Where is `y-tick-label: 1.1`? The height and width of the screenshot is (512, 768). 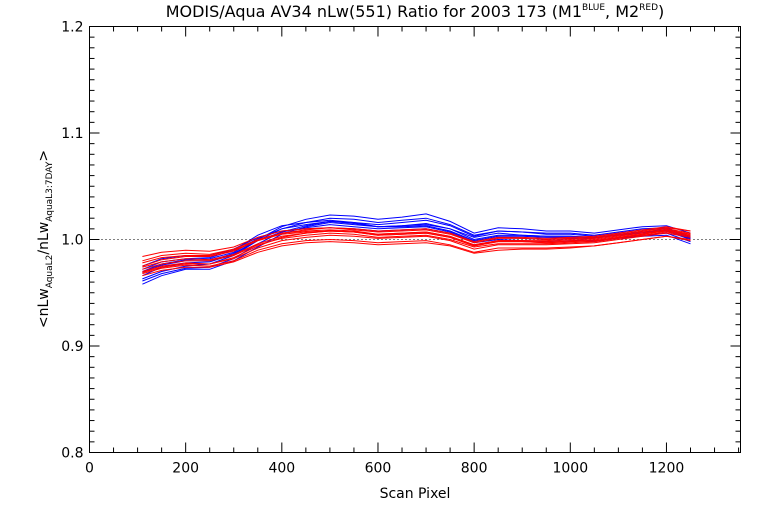 y-tick-label: 1.1 is located at coordinates (72, 134).